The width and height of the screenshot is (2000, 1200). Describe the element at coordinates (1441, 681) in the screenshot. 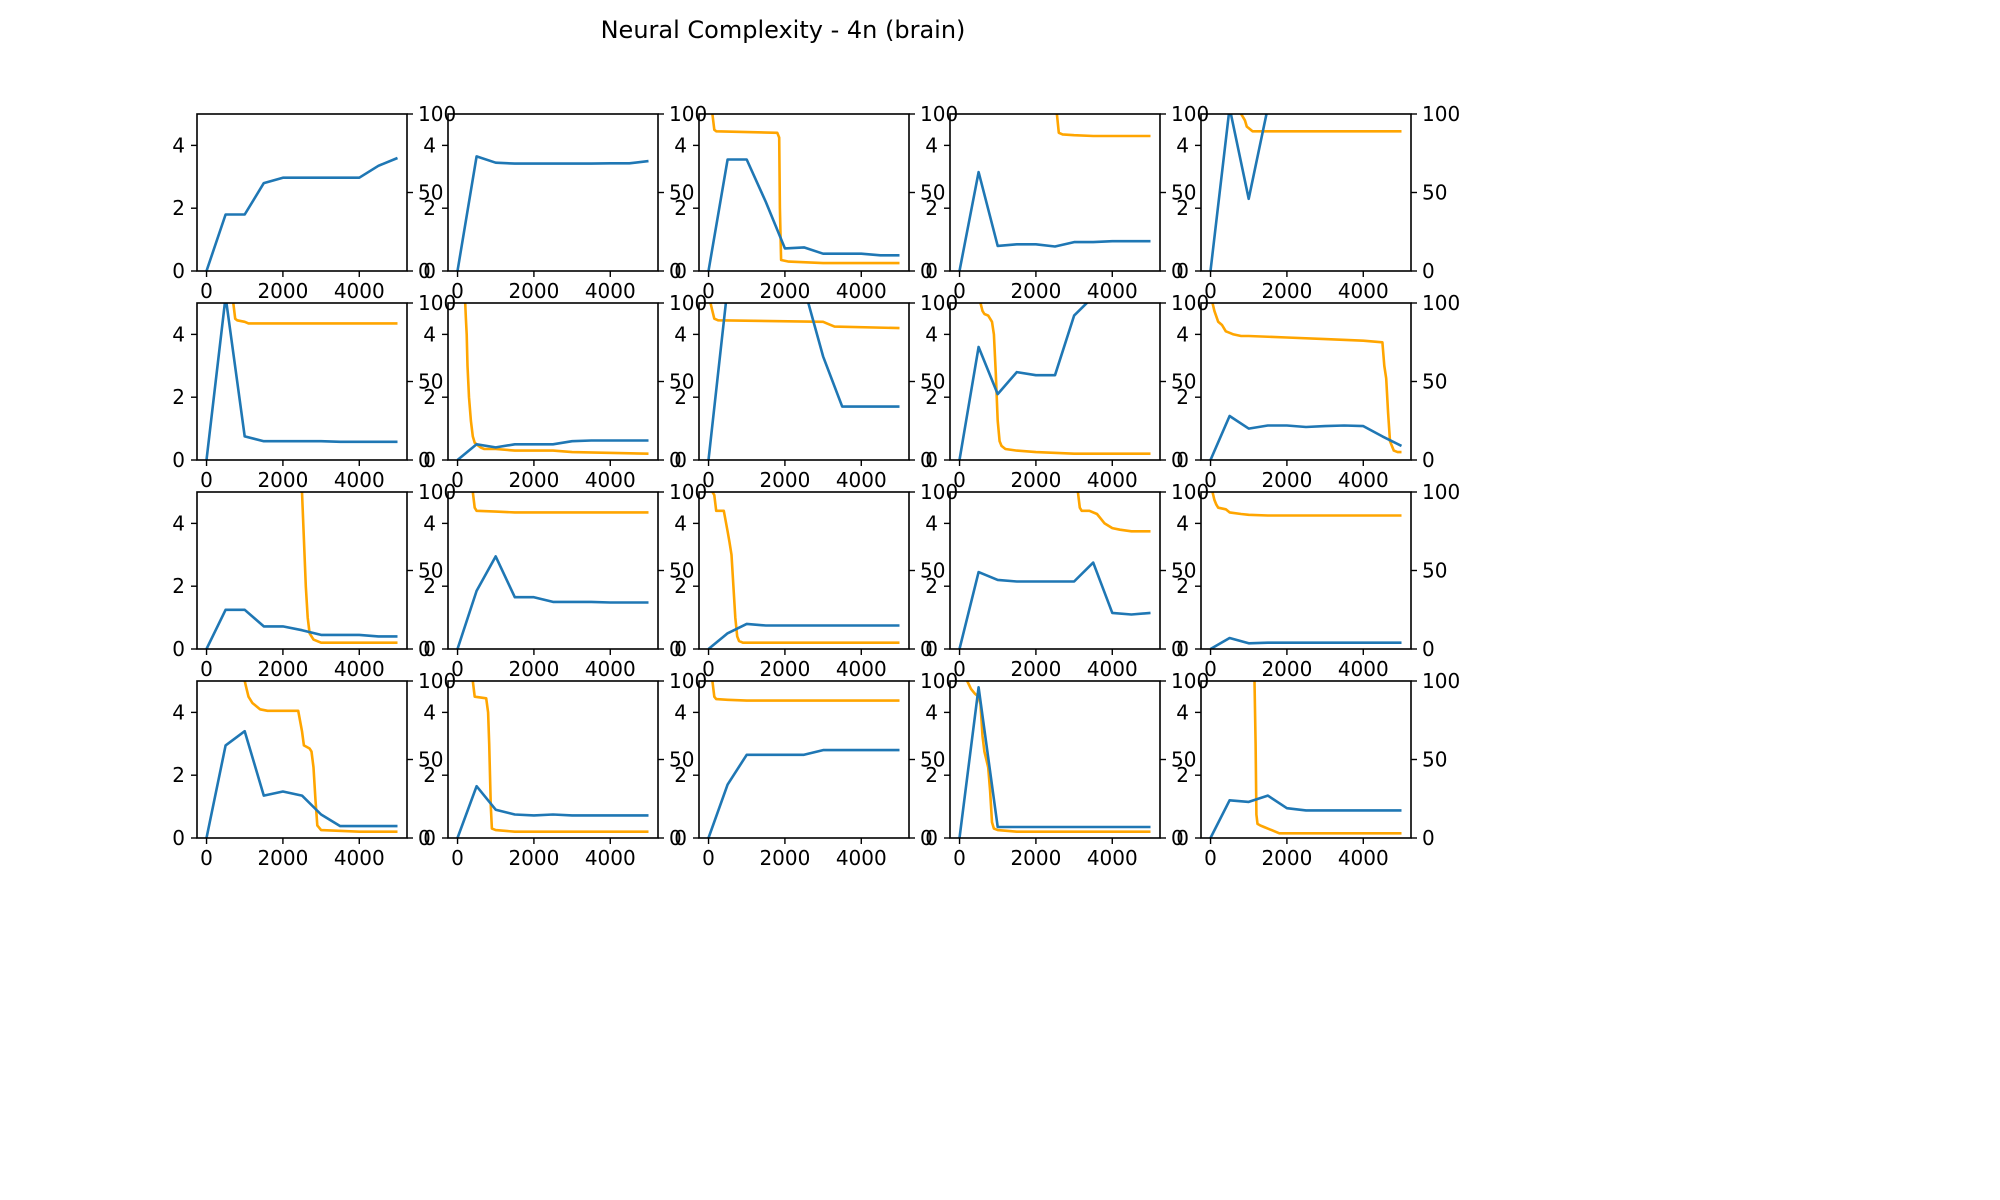

I see `y-tick-label-right: 100` at that location.